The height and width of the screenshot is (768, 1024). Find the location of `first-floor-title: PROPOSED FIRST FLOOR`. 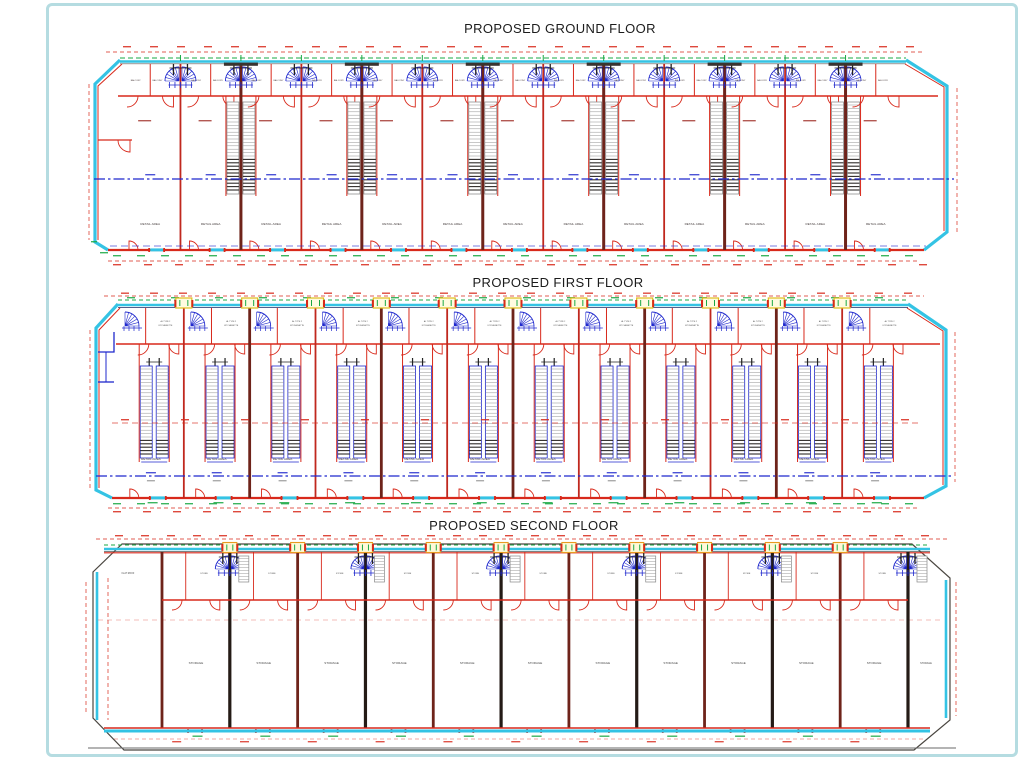

first-floor-title: PROPOSED FIRST FLOOR is located at coordinates (558, 282).